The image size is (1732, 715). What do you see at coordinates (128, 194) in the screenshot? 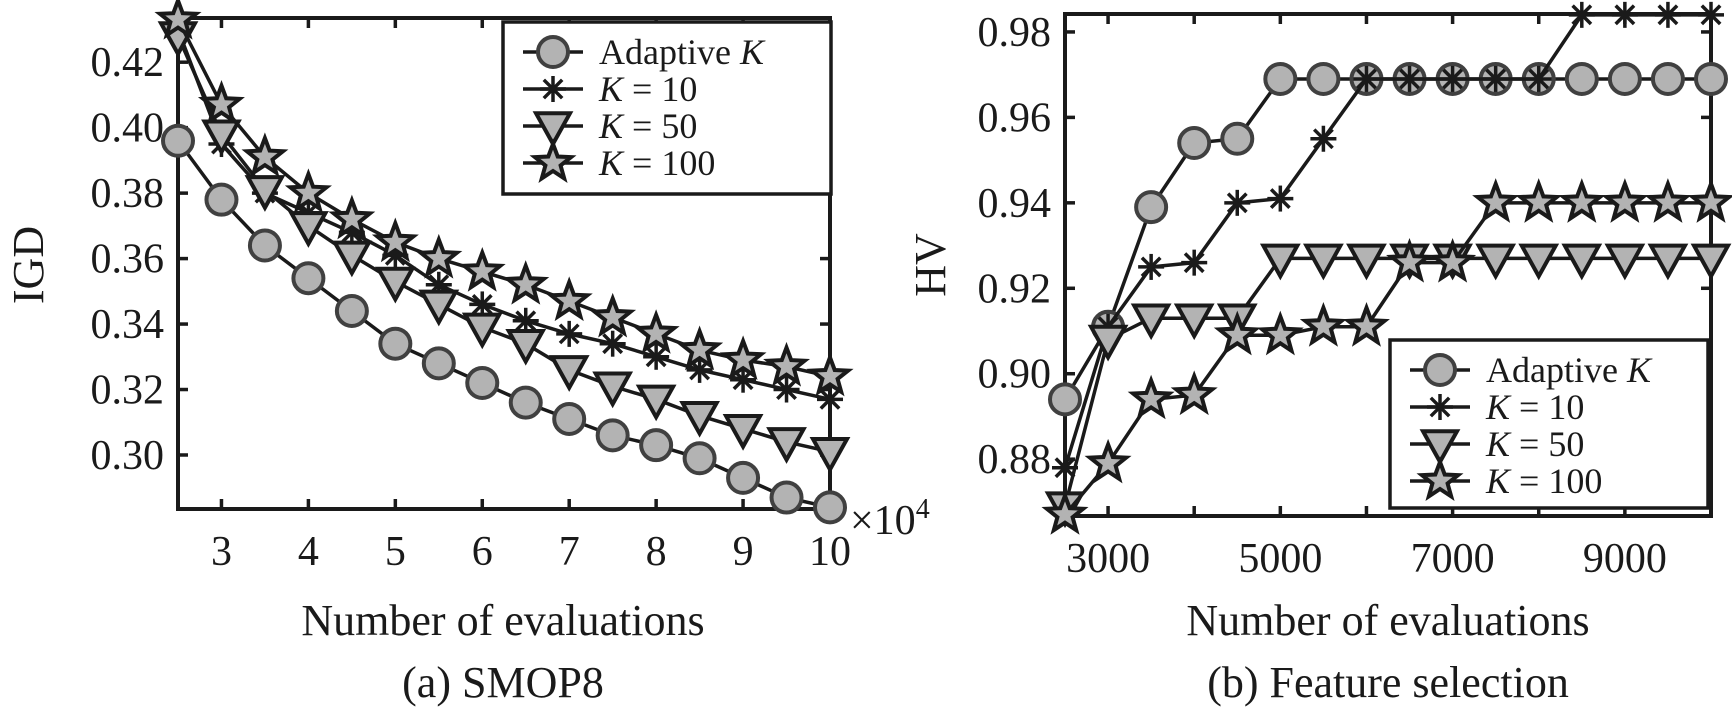
I see `y-tick-label: 0.38` at bounding box center [128, 194].